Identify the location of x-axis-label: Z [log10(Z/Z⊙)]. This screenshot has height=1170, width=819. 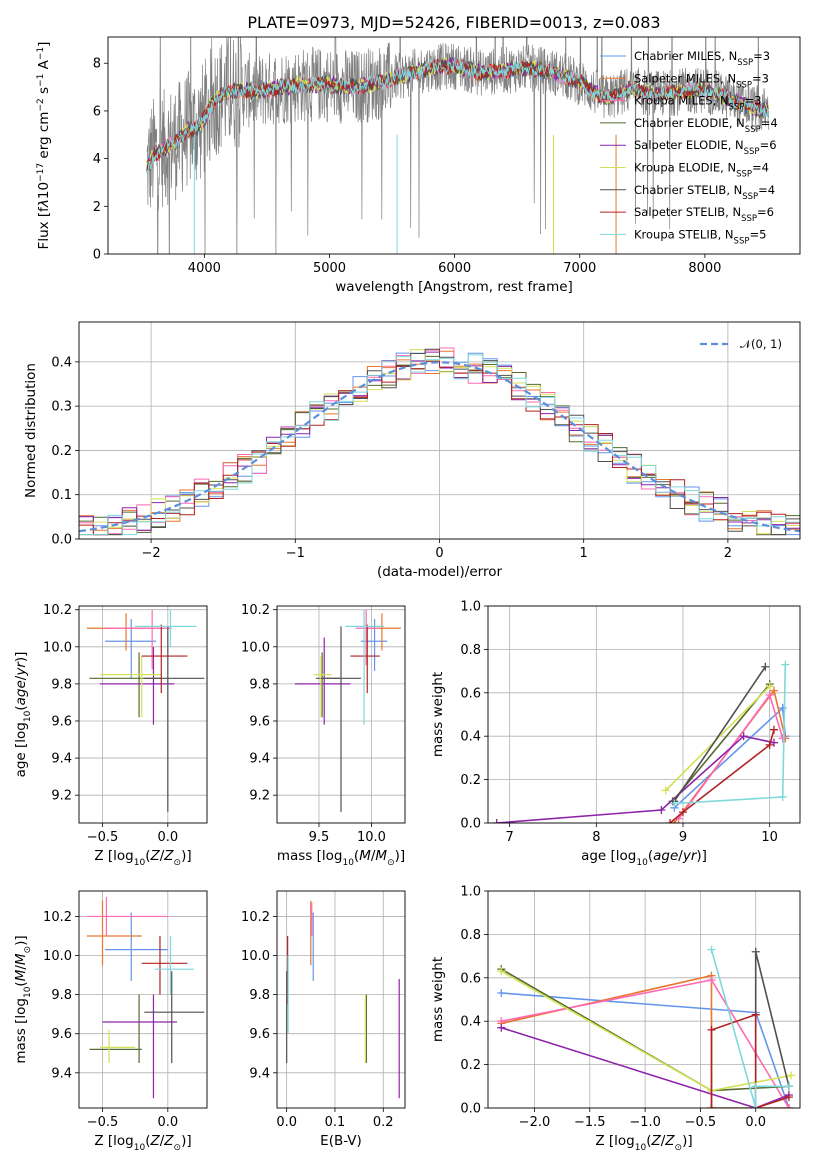
(643, 1143).